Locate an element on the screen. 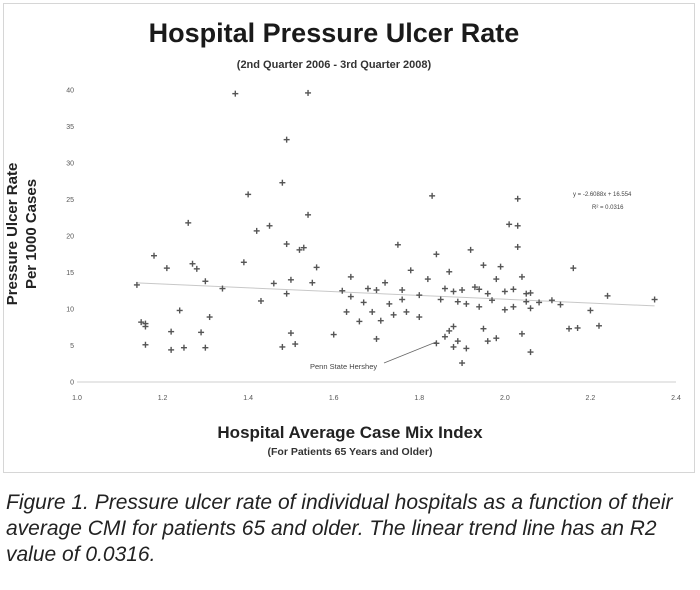 The width and height of the screenshot is (700, 590). x-axis-label: Hospital Average Case Mix Index is located at coordinates (350, 432).